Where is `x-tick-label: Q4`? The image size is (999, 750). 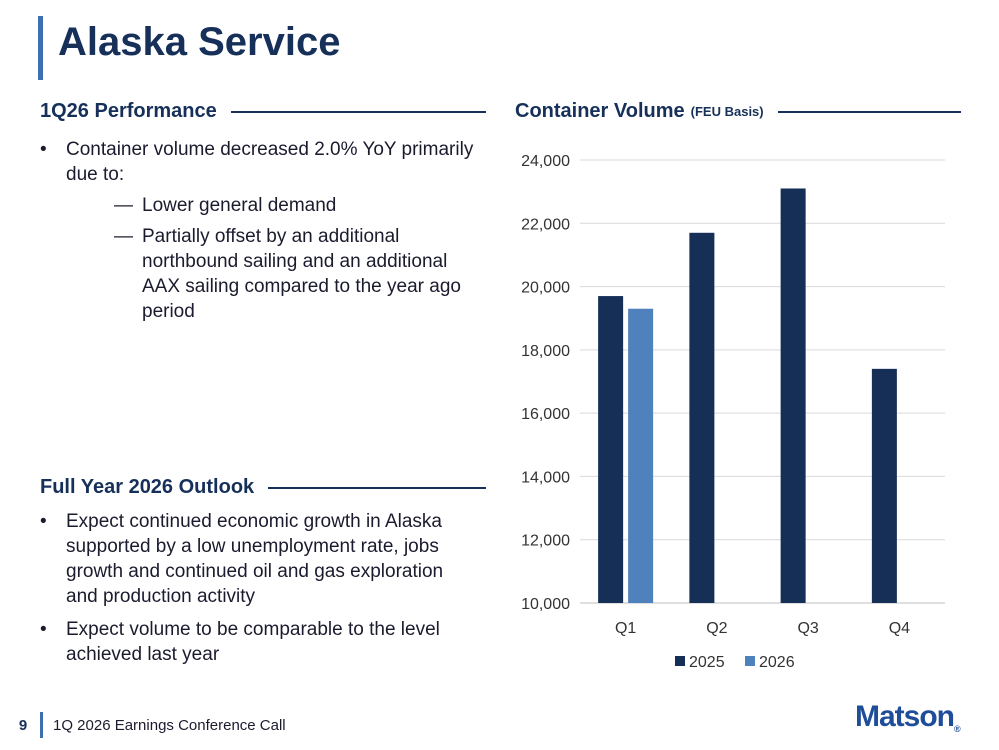
x-tick-label: Q4 is located at coordinates (899, 628).